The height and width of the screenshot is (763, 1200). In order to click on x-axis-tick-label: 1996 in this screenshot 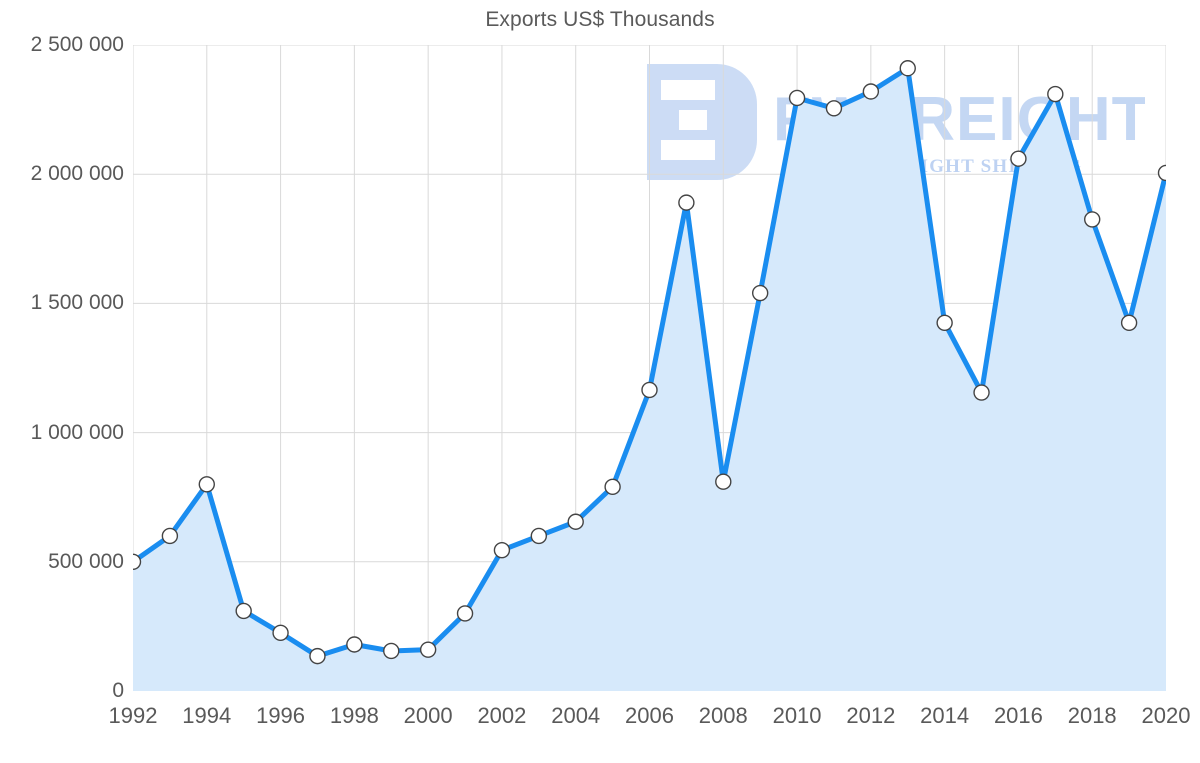, I will do `click(281, 715)`.